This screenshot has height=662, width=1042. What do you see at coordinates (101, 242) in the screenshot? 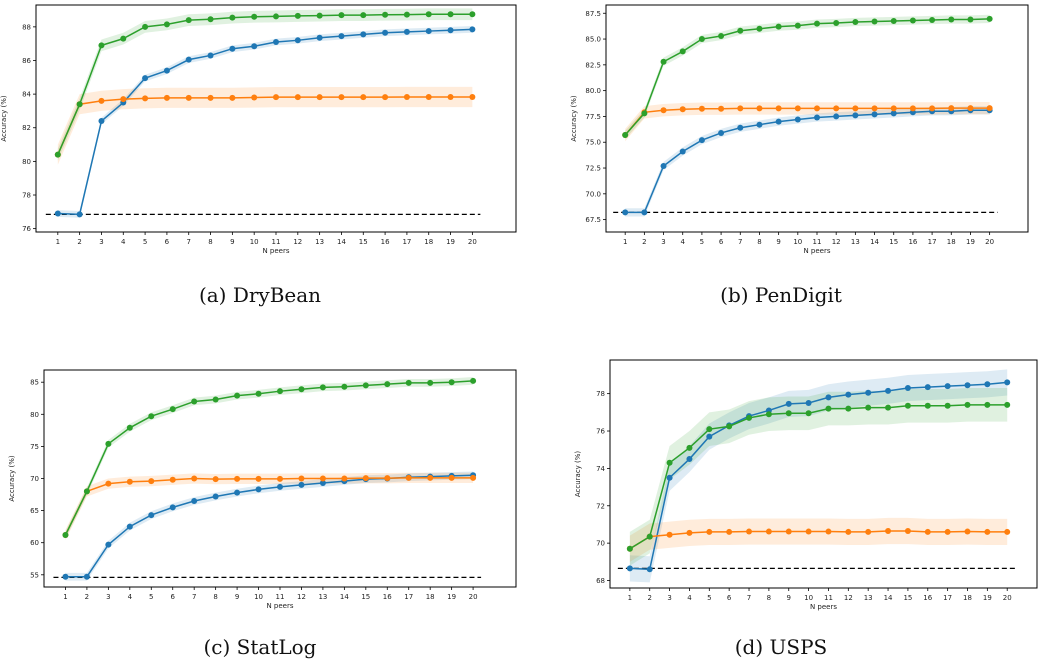
I see `x-tick-label: 3` at bounding box center [101, 242].